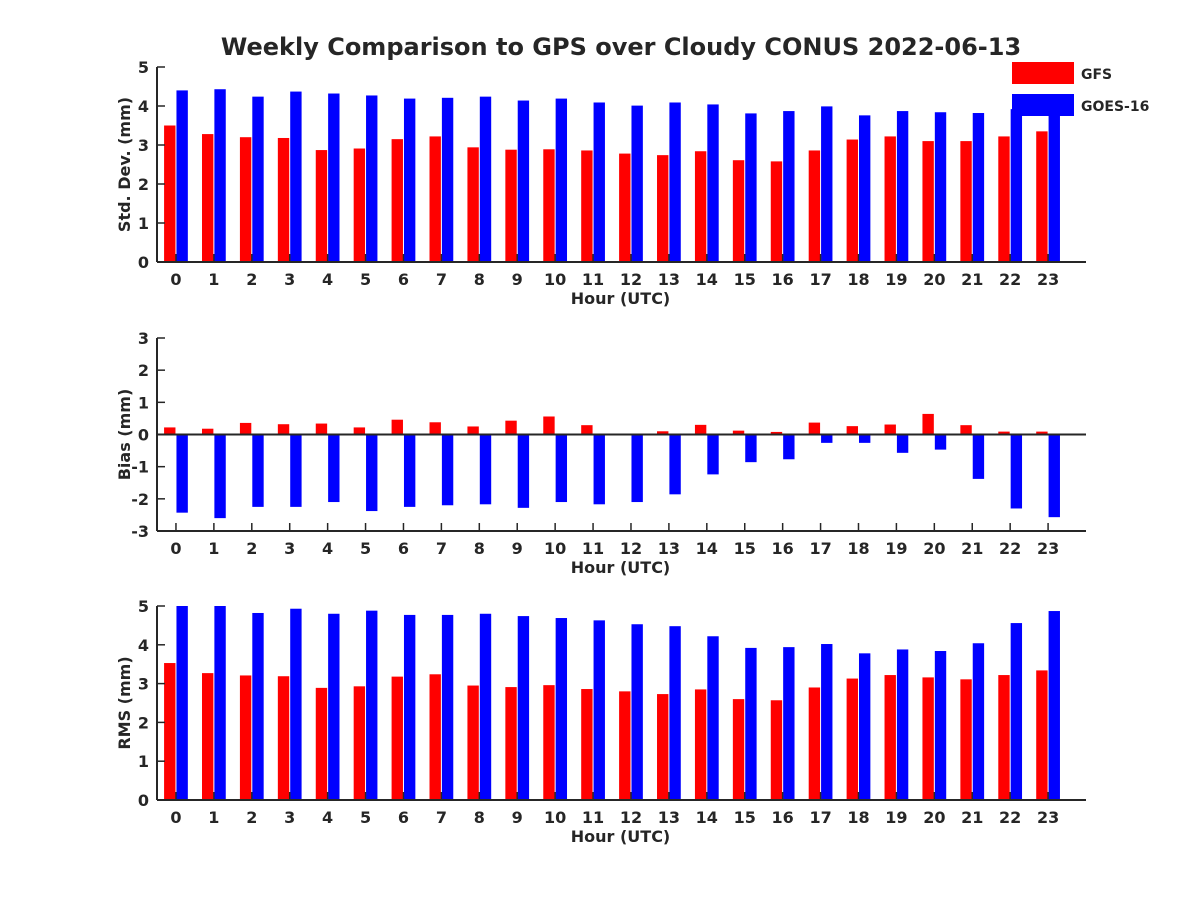 The width and height of the screenshot is (1200, 900). Describe the element at coordinates (745, 548) in the screenshot. I see `x-tick-label: 15` at that location.